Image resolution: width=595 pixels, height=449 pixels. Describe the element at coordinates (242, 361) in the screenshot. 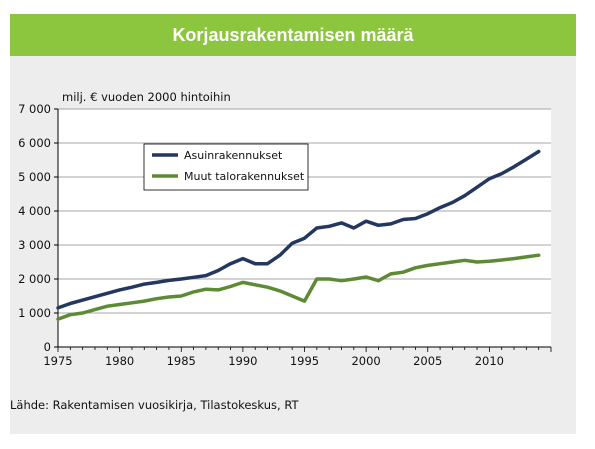

I see `x-tick-label: 1990` at that location.